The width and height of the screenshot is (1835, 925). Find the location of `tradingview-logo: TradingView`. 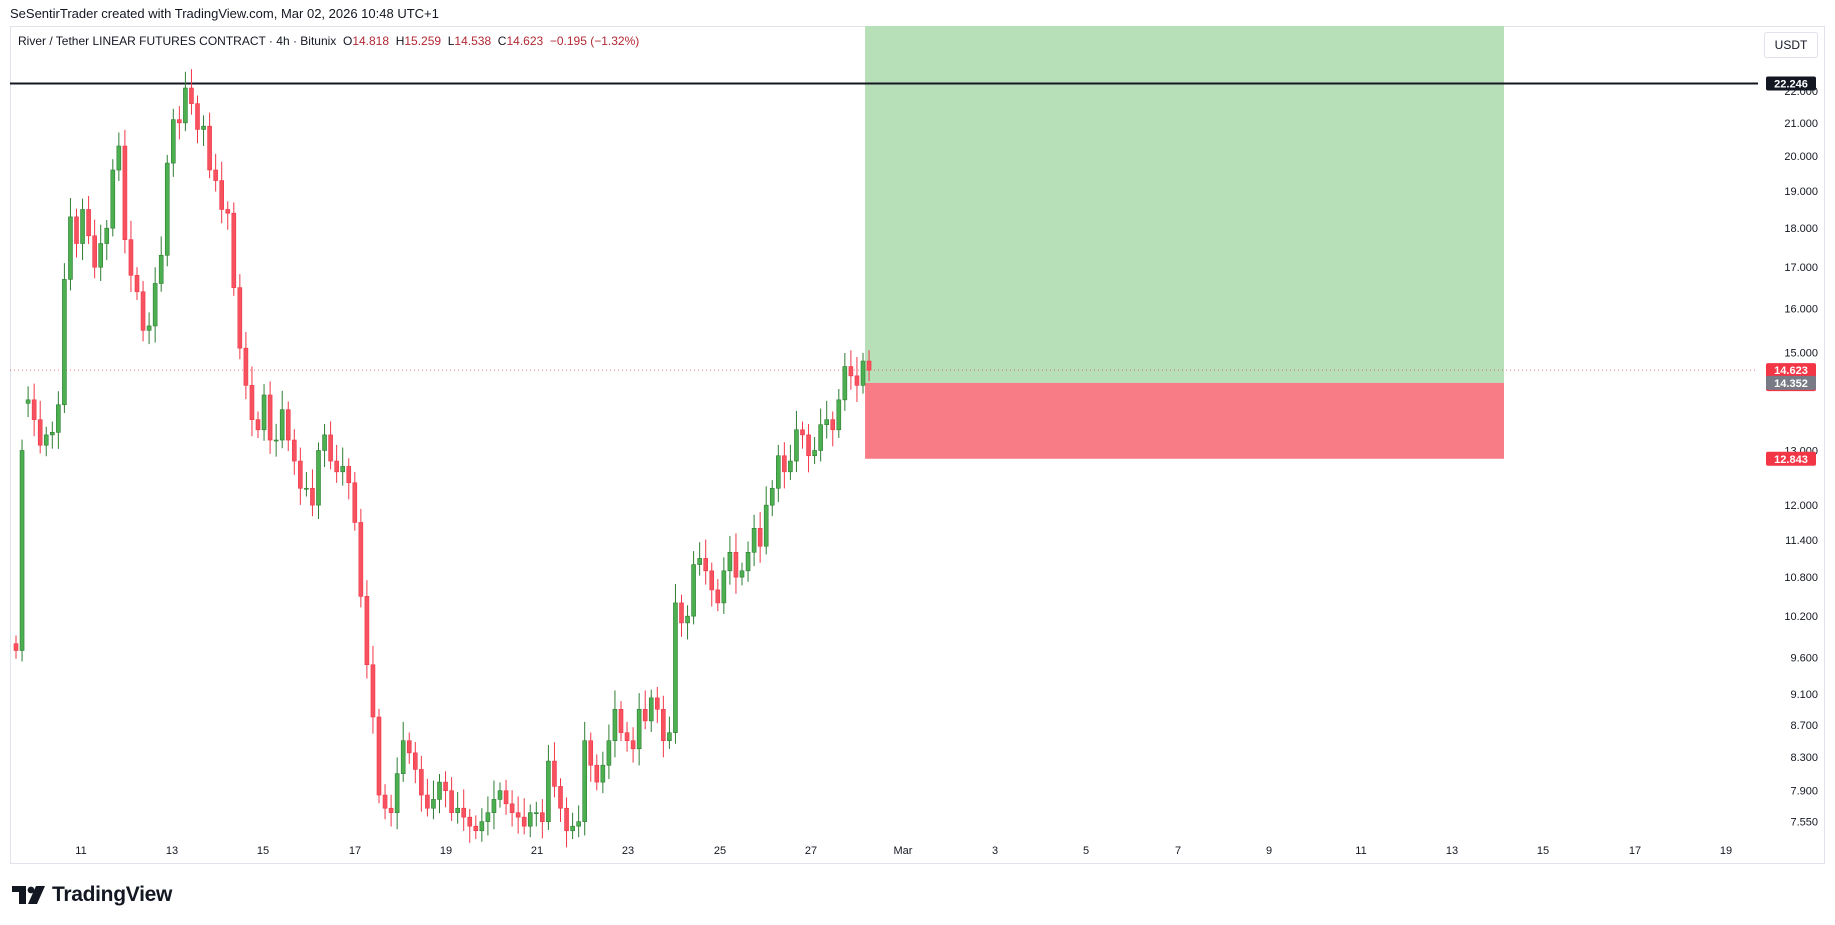

tradingview-logo: TradingView is located at coordinates (92, 895).